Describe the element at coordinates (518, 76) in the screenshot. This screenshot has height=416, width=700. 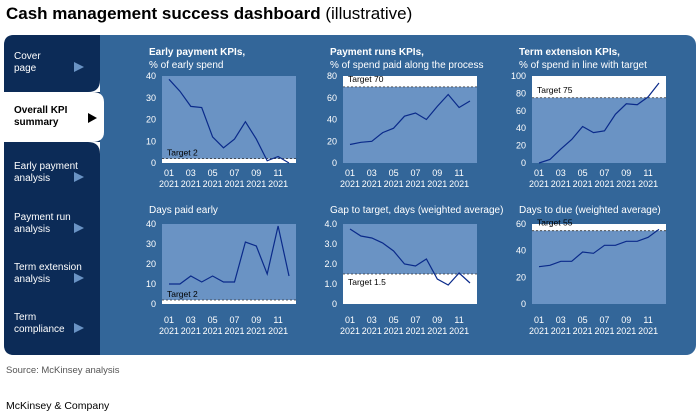
I see `y-tick-label: 100` at that location.